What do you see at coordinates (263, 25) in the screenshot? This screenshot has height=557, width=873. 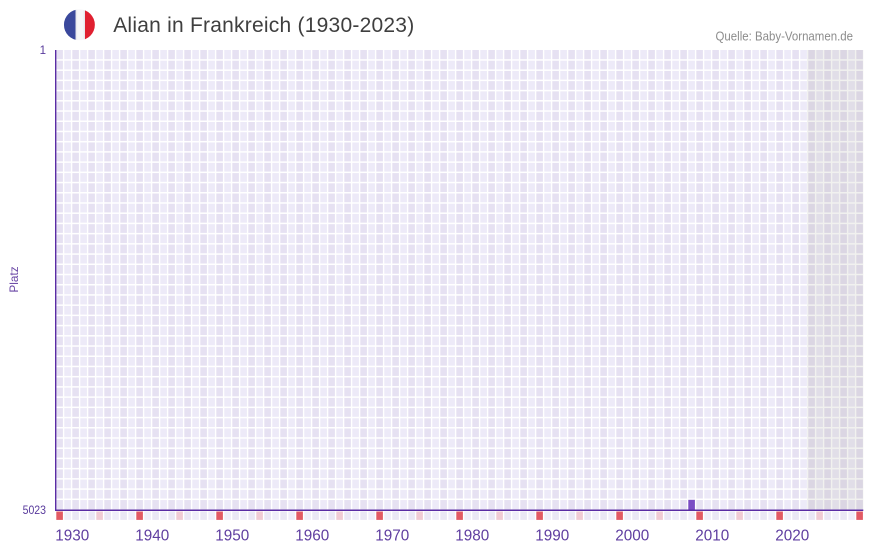 I see `svg-text:Alian in Frankreich (1930-2023: Alian in Frankreich (1930-2023)` at bounding box center [263, 25].